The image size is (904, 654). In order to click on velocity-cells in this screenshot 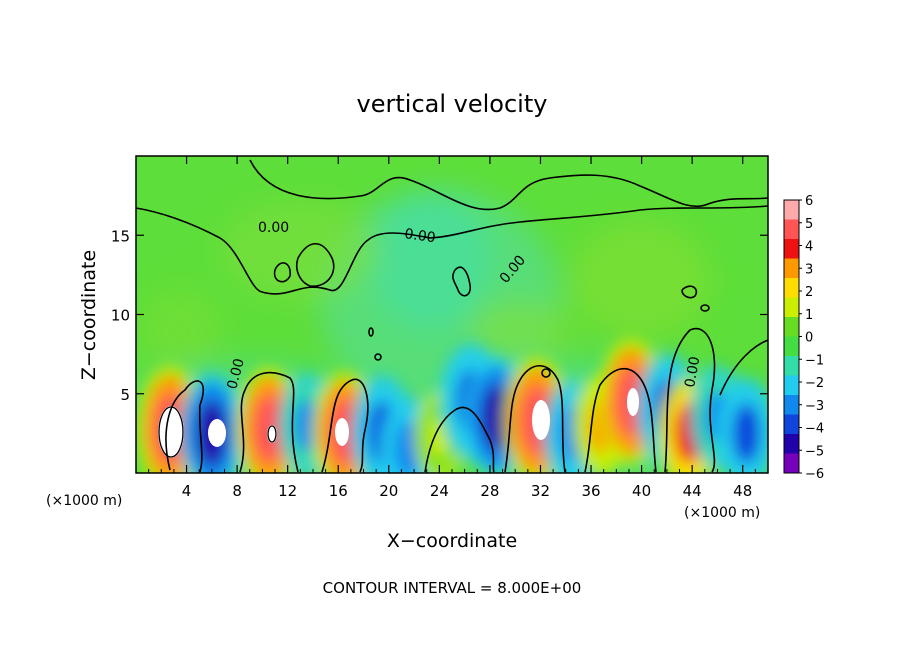, I will do `click(452, 405)`.